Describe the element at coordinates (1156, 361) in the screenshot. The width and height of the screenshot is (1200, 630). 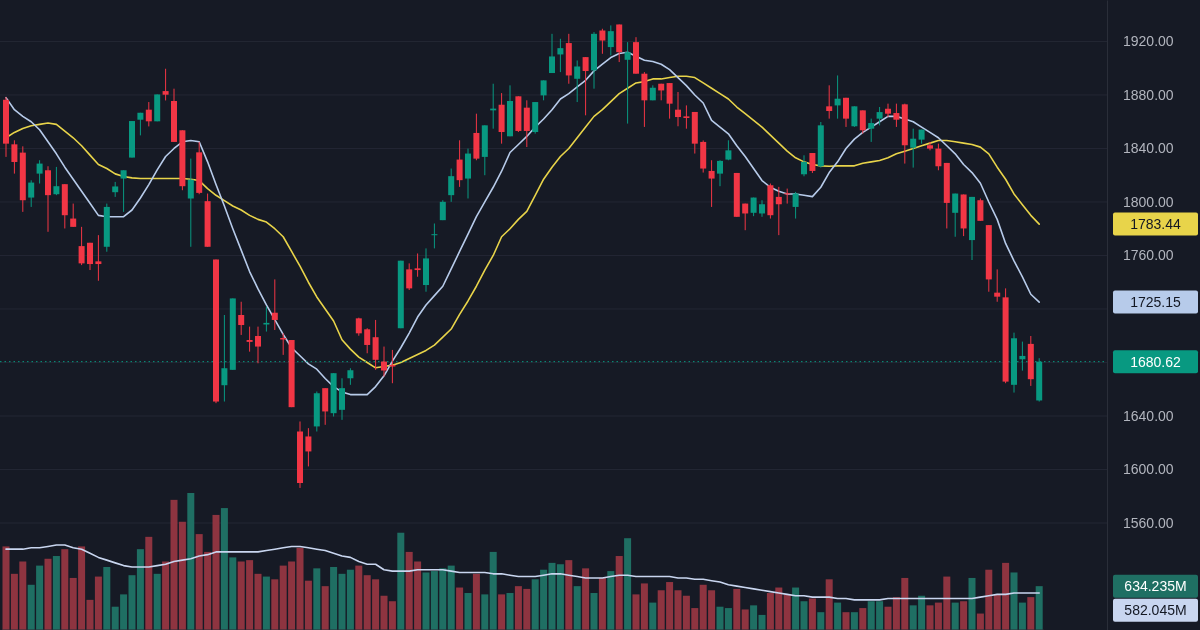
I see `ref-line-label: 1680.62` at that location.